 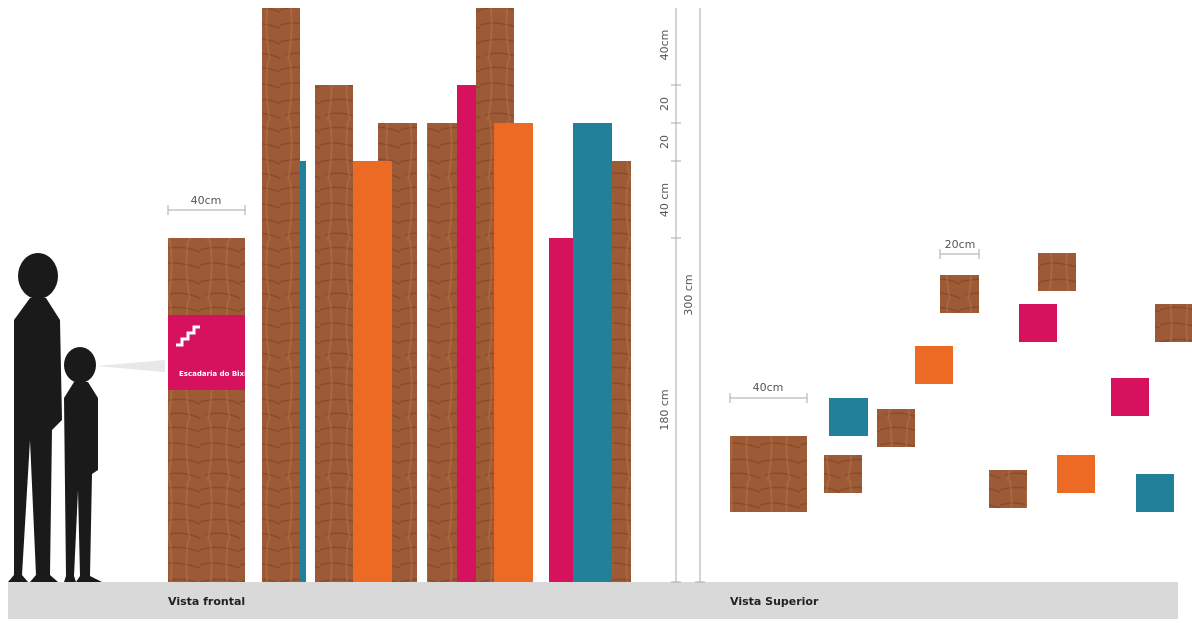 What do you see at coordinates (217, 374) in the screenshot?
I see `sign-text: Escadaria do Bixiga` at bounding box center [217, 374].